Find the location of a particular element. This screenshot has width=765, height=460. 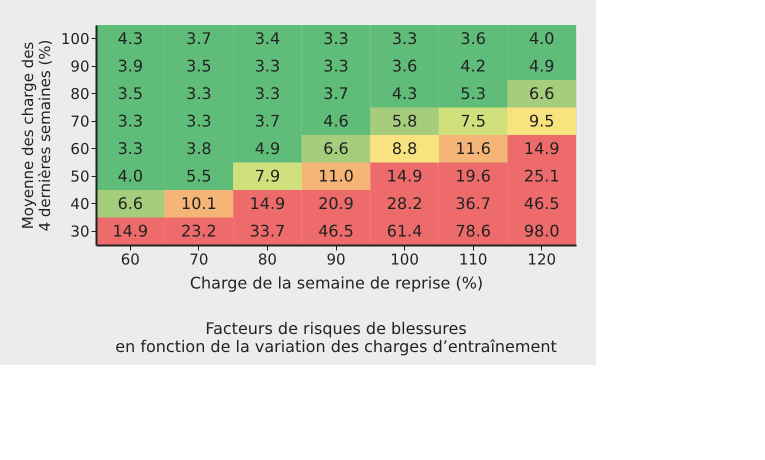

data-label: 33.7 is located at coordinates (268, 230).